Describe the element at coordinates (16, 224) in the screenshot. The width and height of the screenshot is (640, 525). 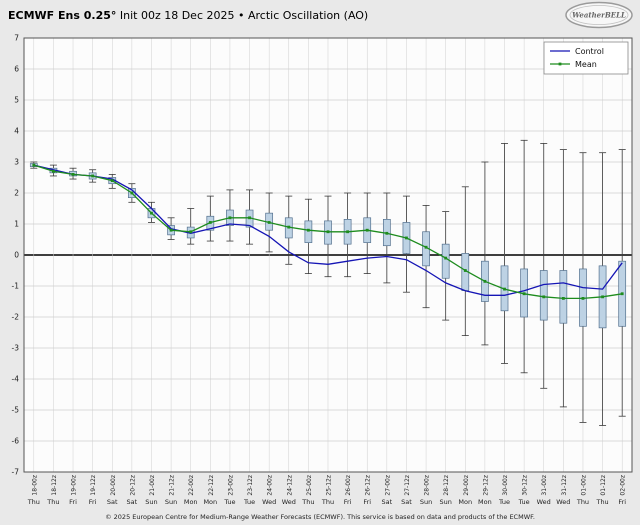
I see `y-tick-label: 1` at that location.